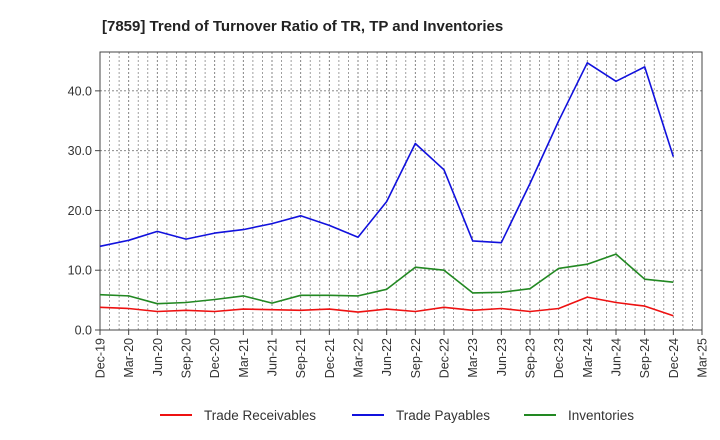  Describe the element at coordinates (386, 279) in the screenshot. I see `series-line-inventories` at that location.